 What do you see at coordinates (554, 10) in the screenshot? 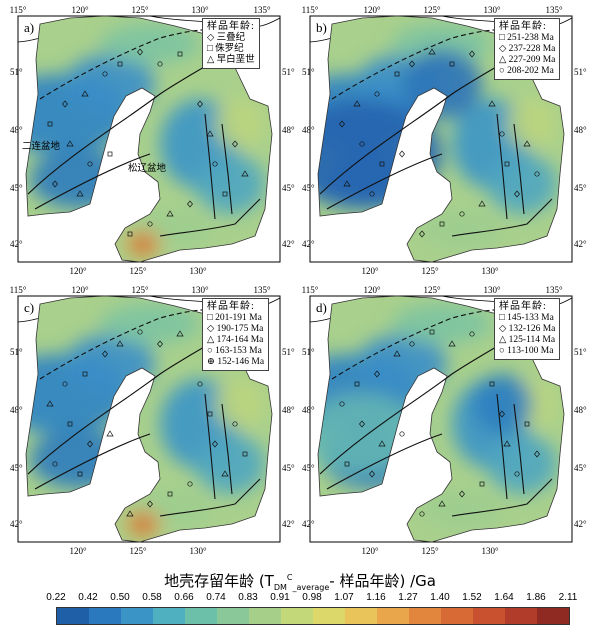
I see `longitude-tick-label: 135°` at bounding box center [554, 10].